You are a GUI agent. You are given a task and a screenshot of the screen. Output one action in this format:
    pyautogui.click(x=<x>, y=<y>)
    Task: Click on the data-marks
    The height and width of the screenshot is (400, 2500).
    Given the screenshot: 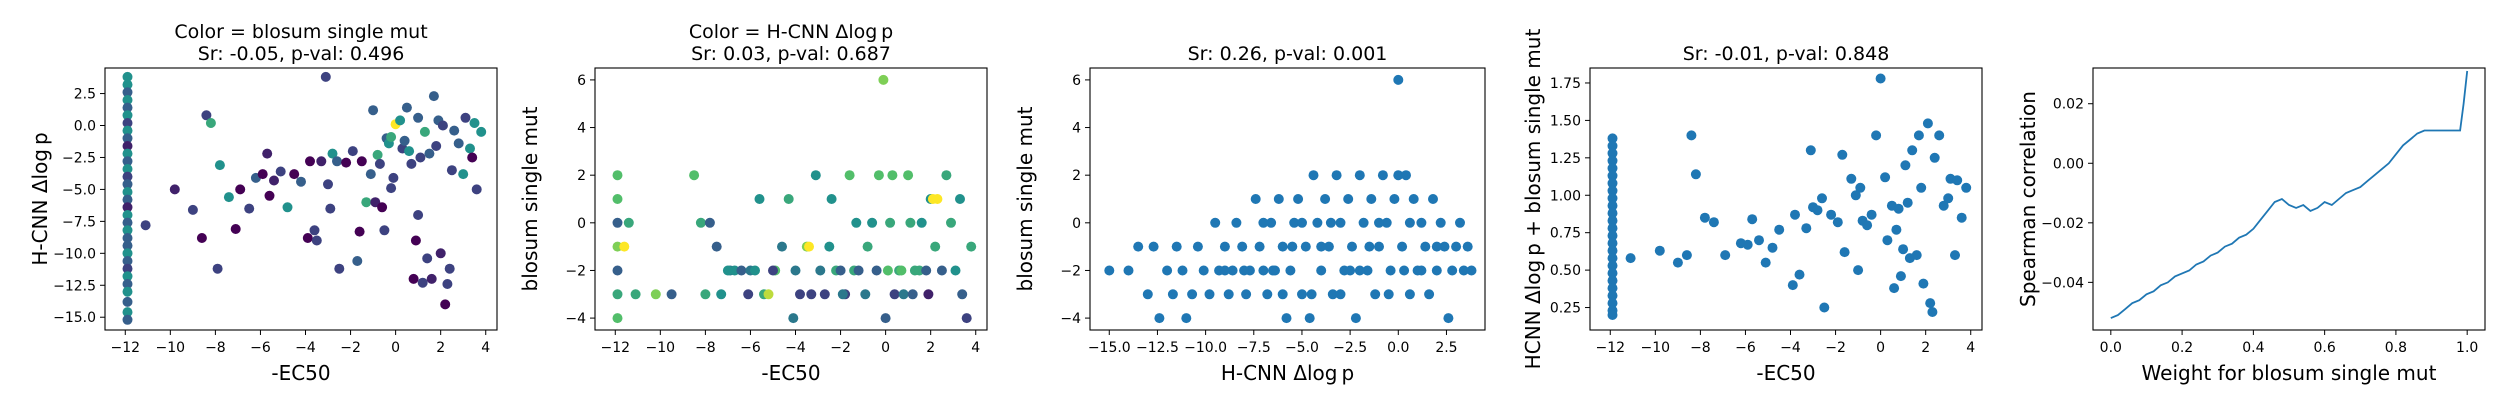 What is the action you would take?
    pyautogui.click(x=2289, y=194)
    